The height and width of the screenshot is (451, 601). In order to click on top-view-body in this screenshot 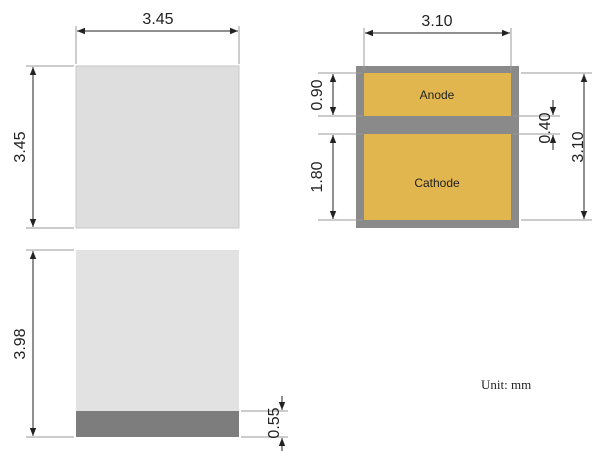, I will do `click(157, 147)`.